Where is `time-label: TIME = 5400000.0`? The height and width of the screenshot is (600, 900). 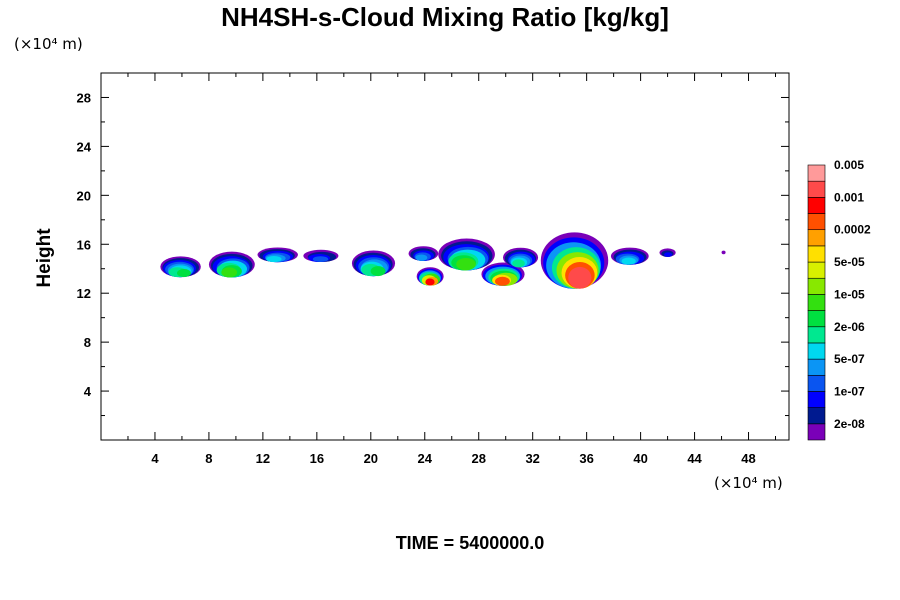
time-label: TIME = 5400000.0 is located at coordinates (470, 543).